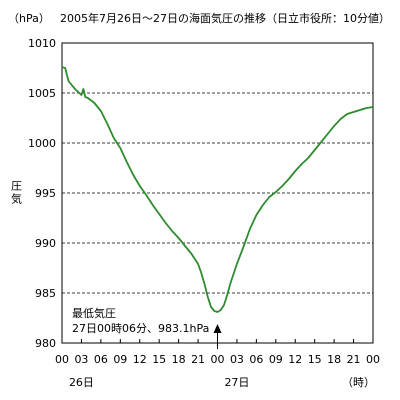 The image size is (400, 400). I want to click on x-axis-unit-label: （時）, so click(358, 382).